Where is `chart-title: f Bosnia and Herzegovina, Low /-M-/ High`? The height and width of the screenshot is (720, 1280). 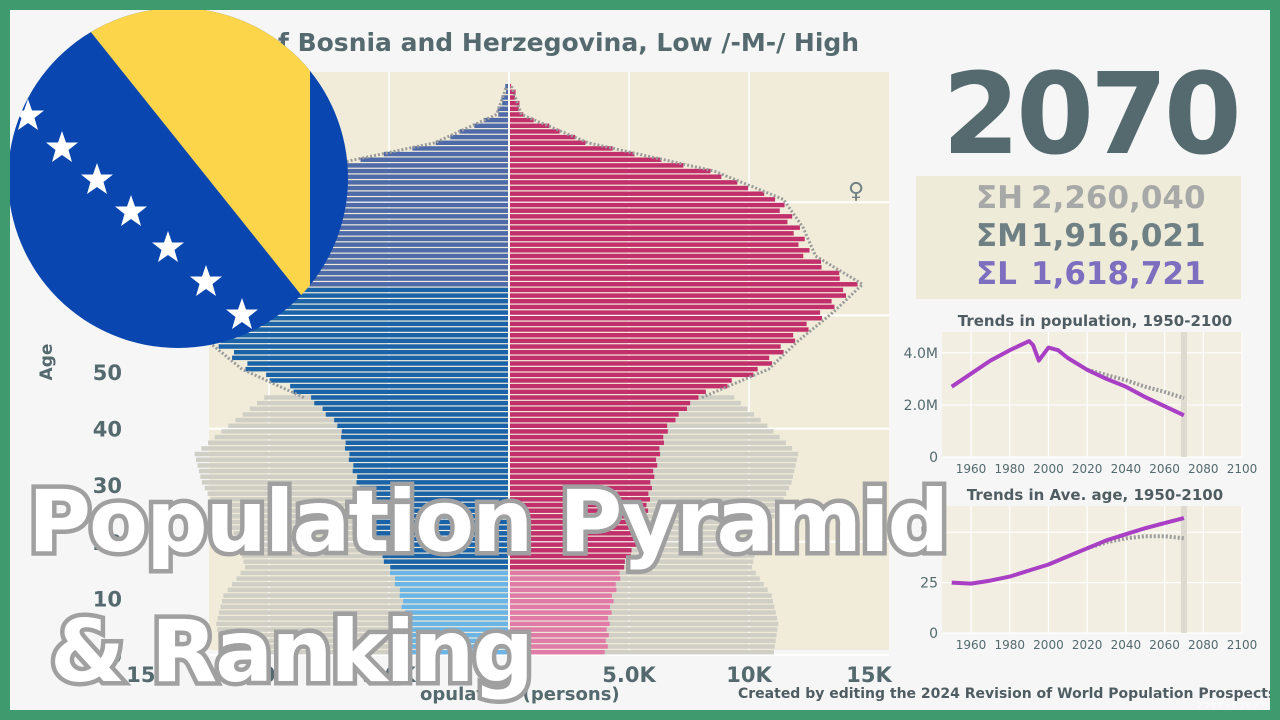 chart-title: f Bosnia and Herzegovina, Low /-M-/ High is located at coordinates (568, 42).